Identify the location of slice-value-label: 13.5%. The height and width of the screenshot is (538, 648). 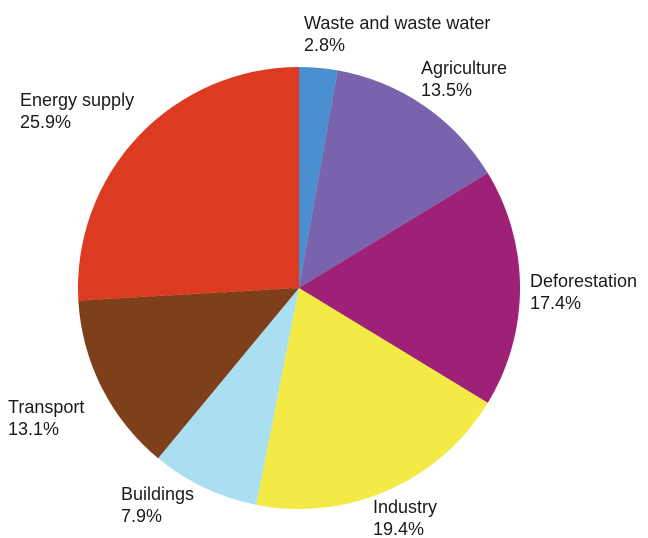
(446, 90).